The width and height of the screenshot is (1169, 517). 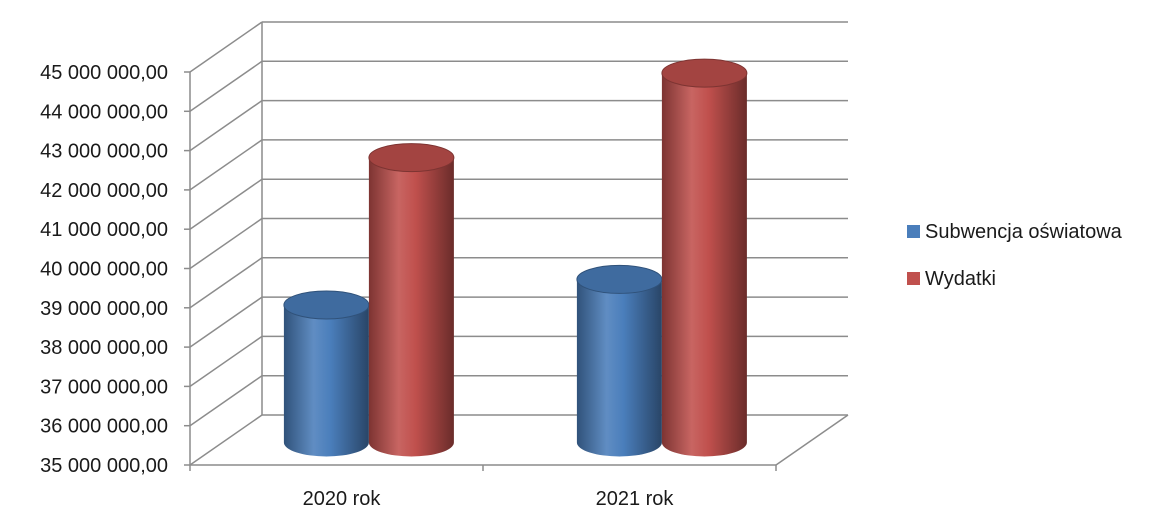 What do you see at coordinates (1024, 232) in the screenshot?
I see `legend-label: Subwencja oświatowa` at bounding box center [1024, 232].